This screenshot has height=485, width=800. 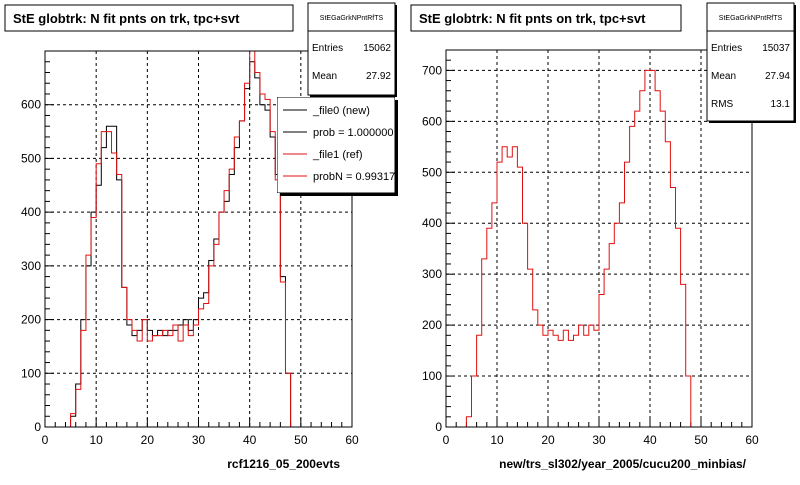 What do you see at coordinates (622, 464) in the screenshot?
I see `x-axis-label: new/trs_sl302/year_2005/cucu200_minbias/` at bounding box center [622, 464].